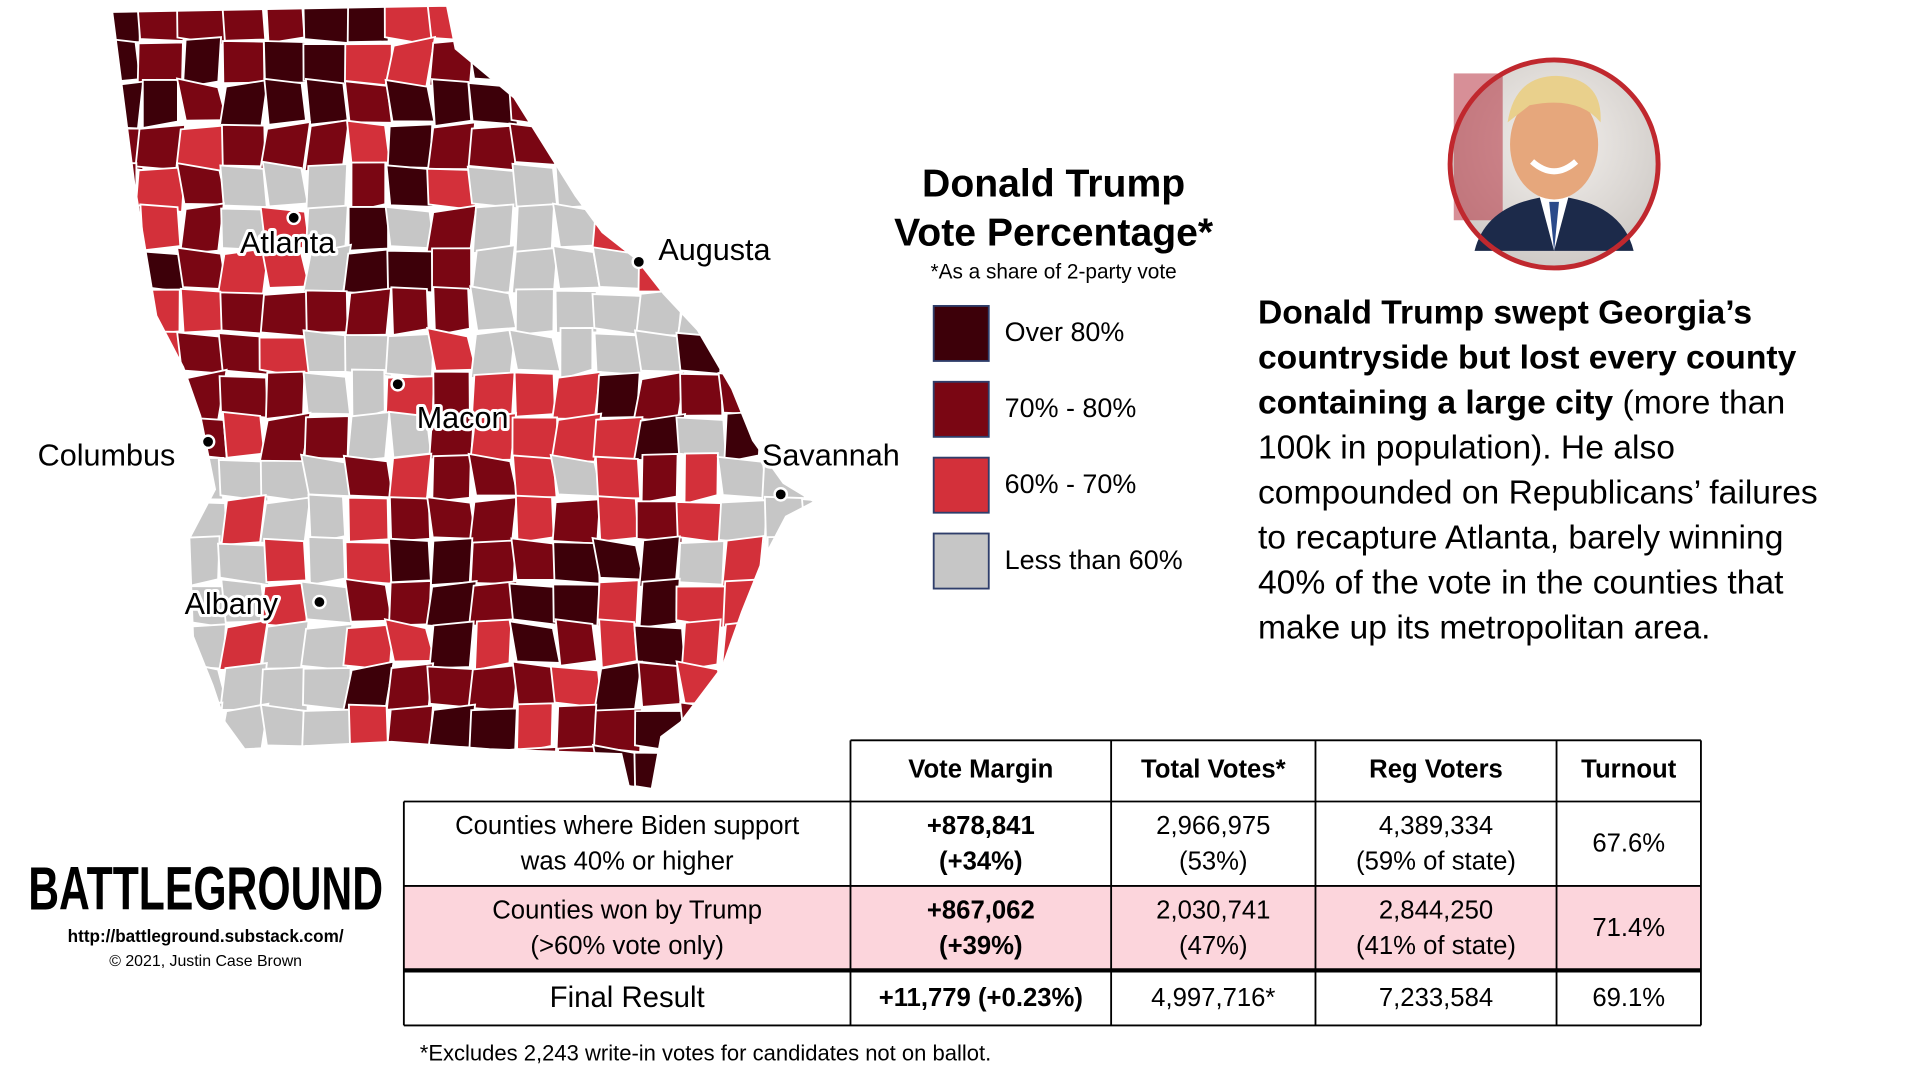  I want to click on summary-line: containing a large city (more than, so click(1521, 402).